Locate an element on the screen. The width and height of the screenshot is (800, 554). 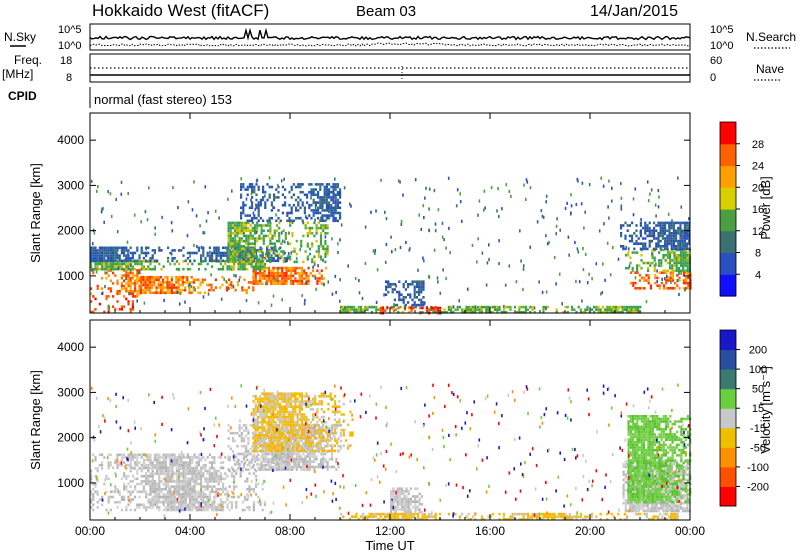
frequency-panel: Freq. [MHz] 18 8 60 0 Nave is located at coordinates (393, 68).